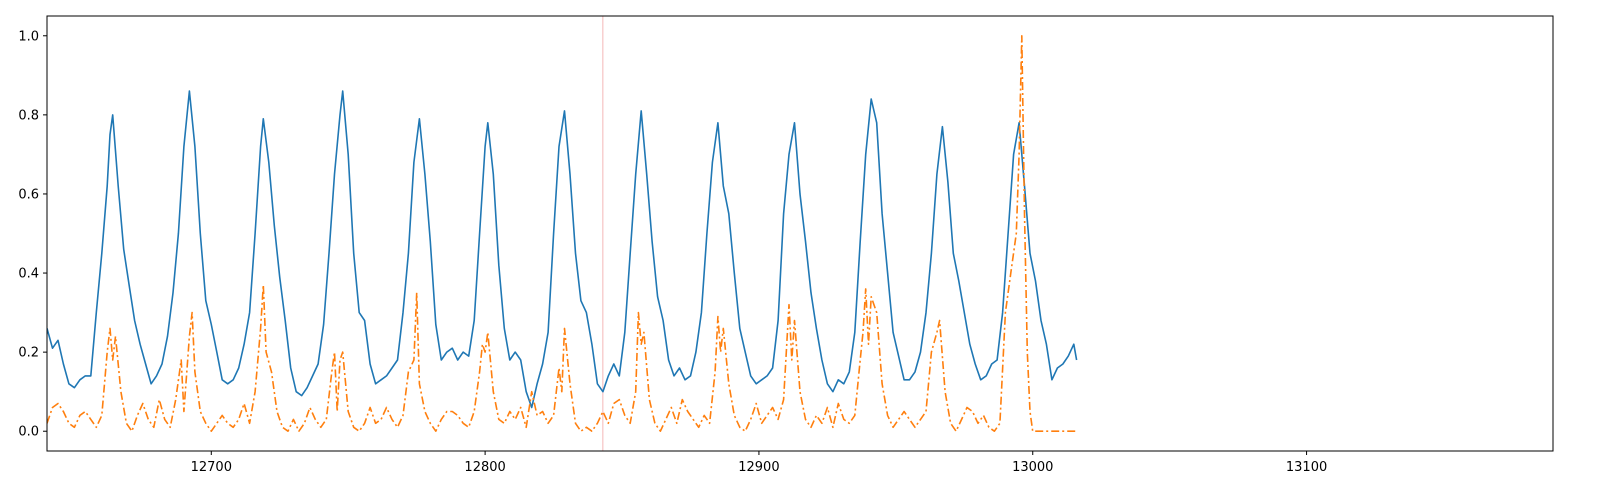 The height and width of the screenshot is (500, 1600). Describe the element at coordinates (28, 432) in the screenshot. I see `y-tick-label: 0.0` at that location.